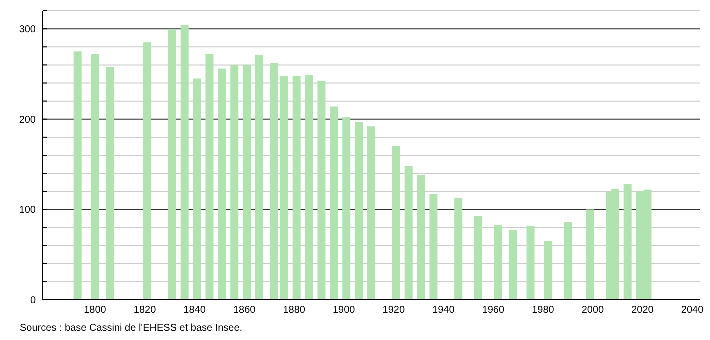 Image resolution: width=710 pixels, height=340 pixels. I want to click on x-tick-label: 1820, so click(145, 310).